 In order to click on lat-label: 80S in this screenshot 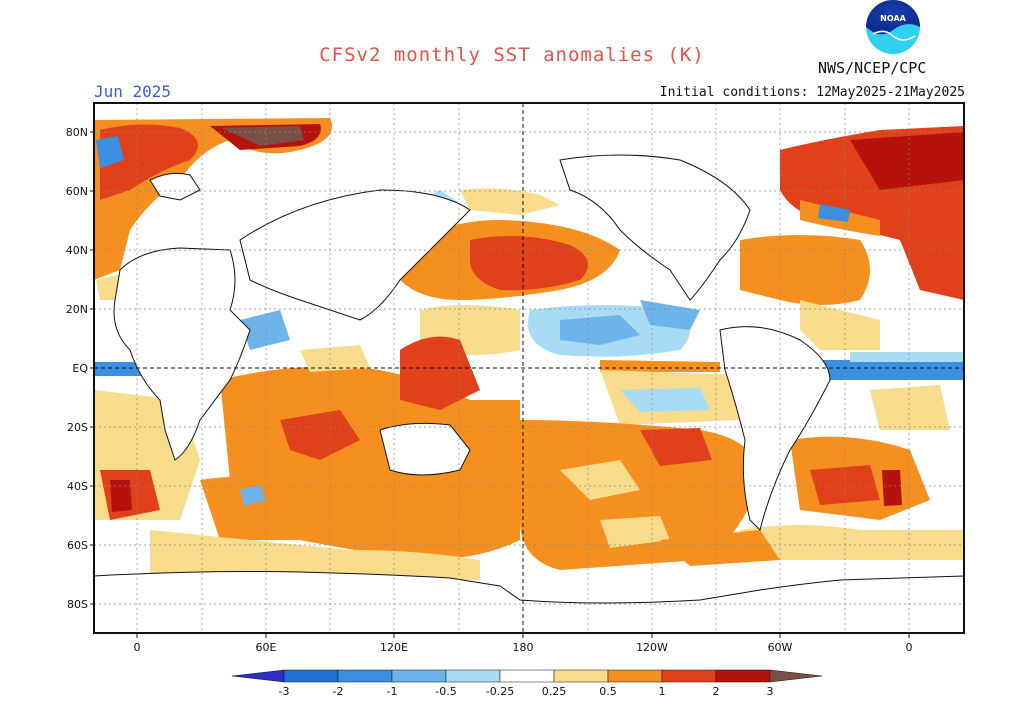, I will do `click(77, 604)`.